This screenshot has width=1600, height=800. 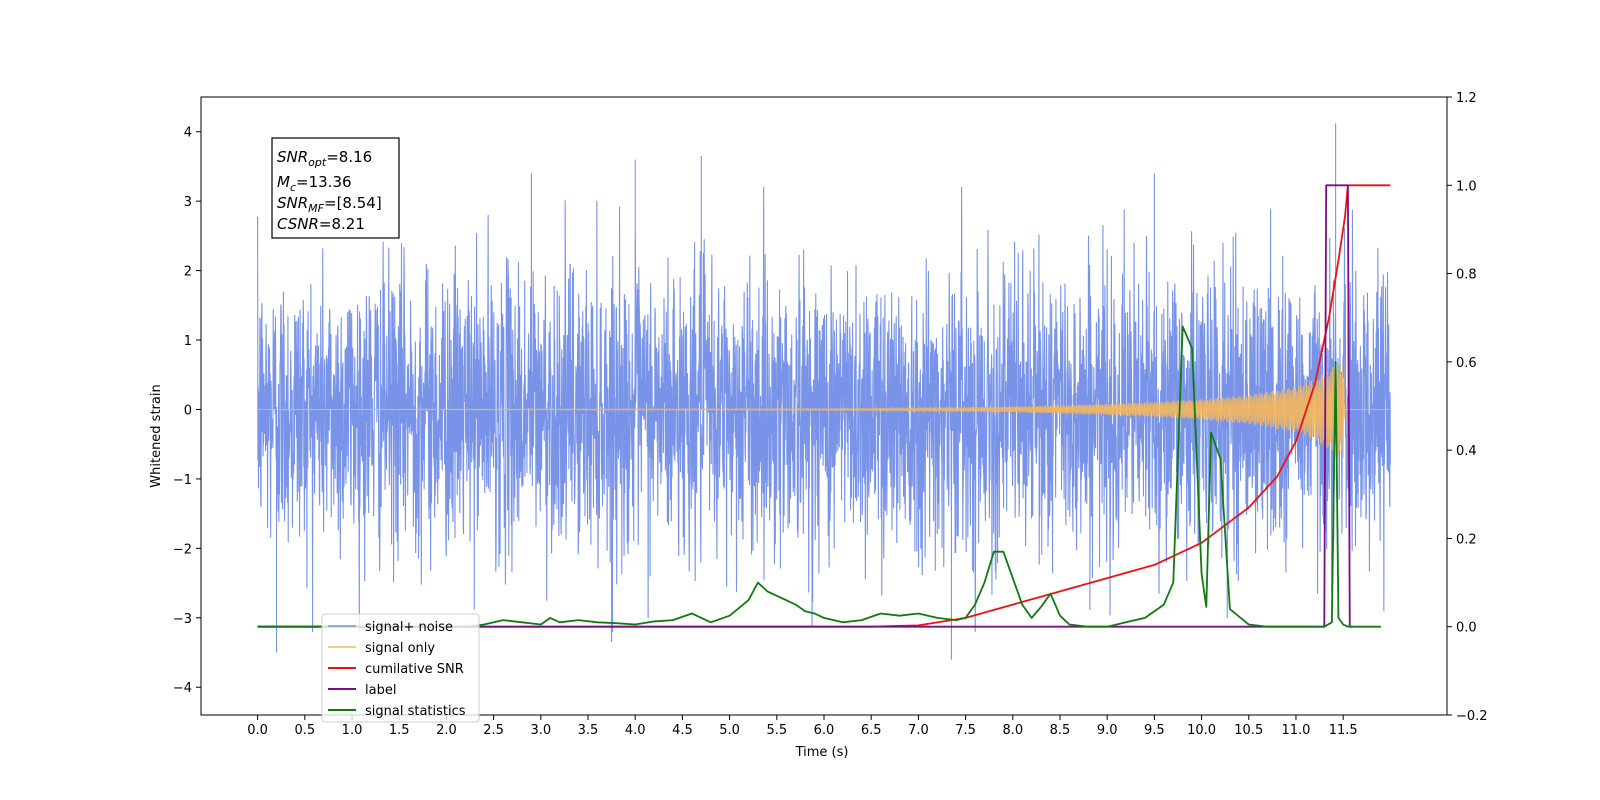 What do you see at coordinates (1295, 730) in the screenshot?
I see `x-tick-label: 11.0` at bounding box center [1295, 730].